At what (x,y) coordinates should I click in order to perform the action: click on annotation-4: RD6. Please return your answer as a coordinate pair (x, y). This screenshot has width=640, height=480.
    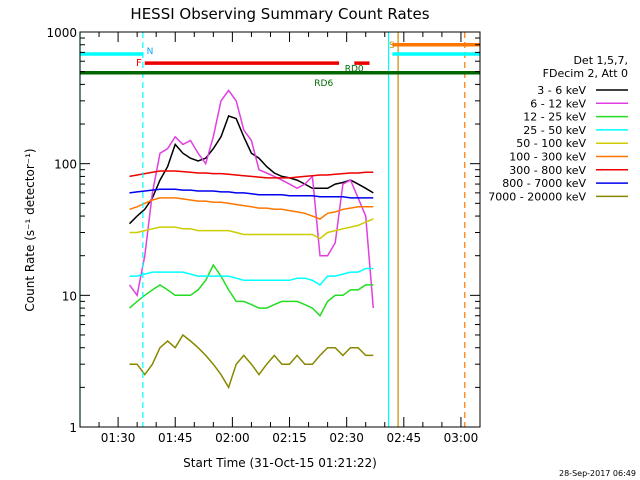
    Looking at the image, I should click on (323, 84).